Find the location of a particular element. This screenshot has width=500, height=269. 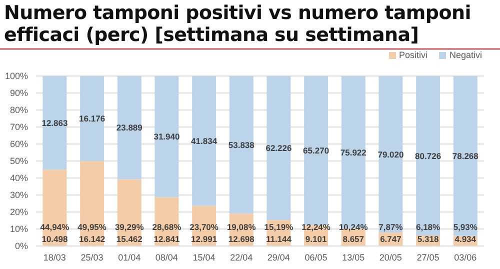

annotation: 80.726 is located at coordinates (428, 155).